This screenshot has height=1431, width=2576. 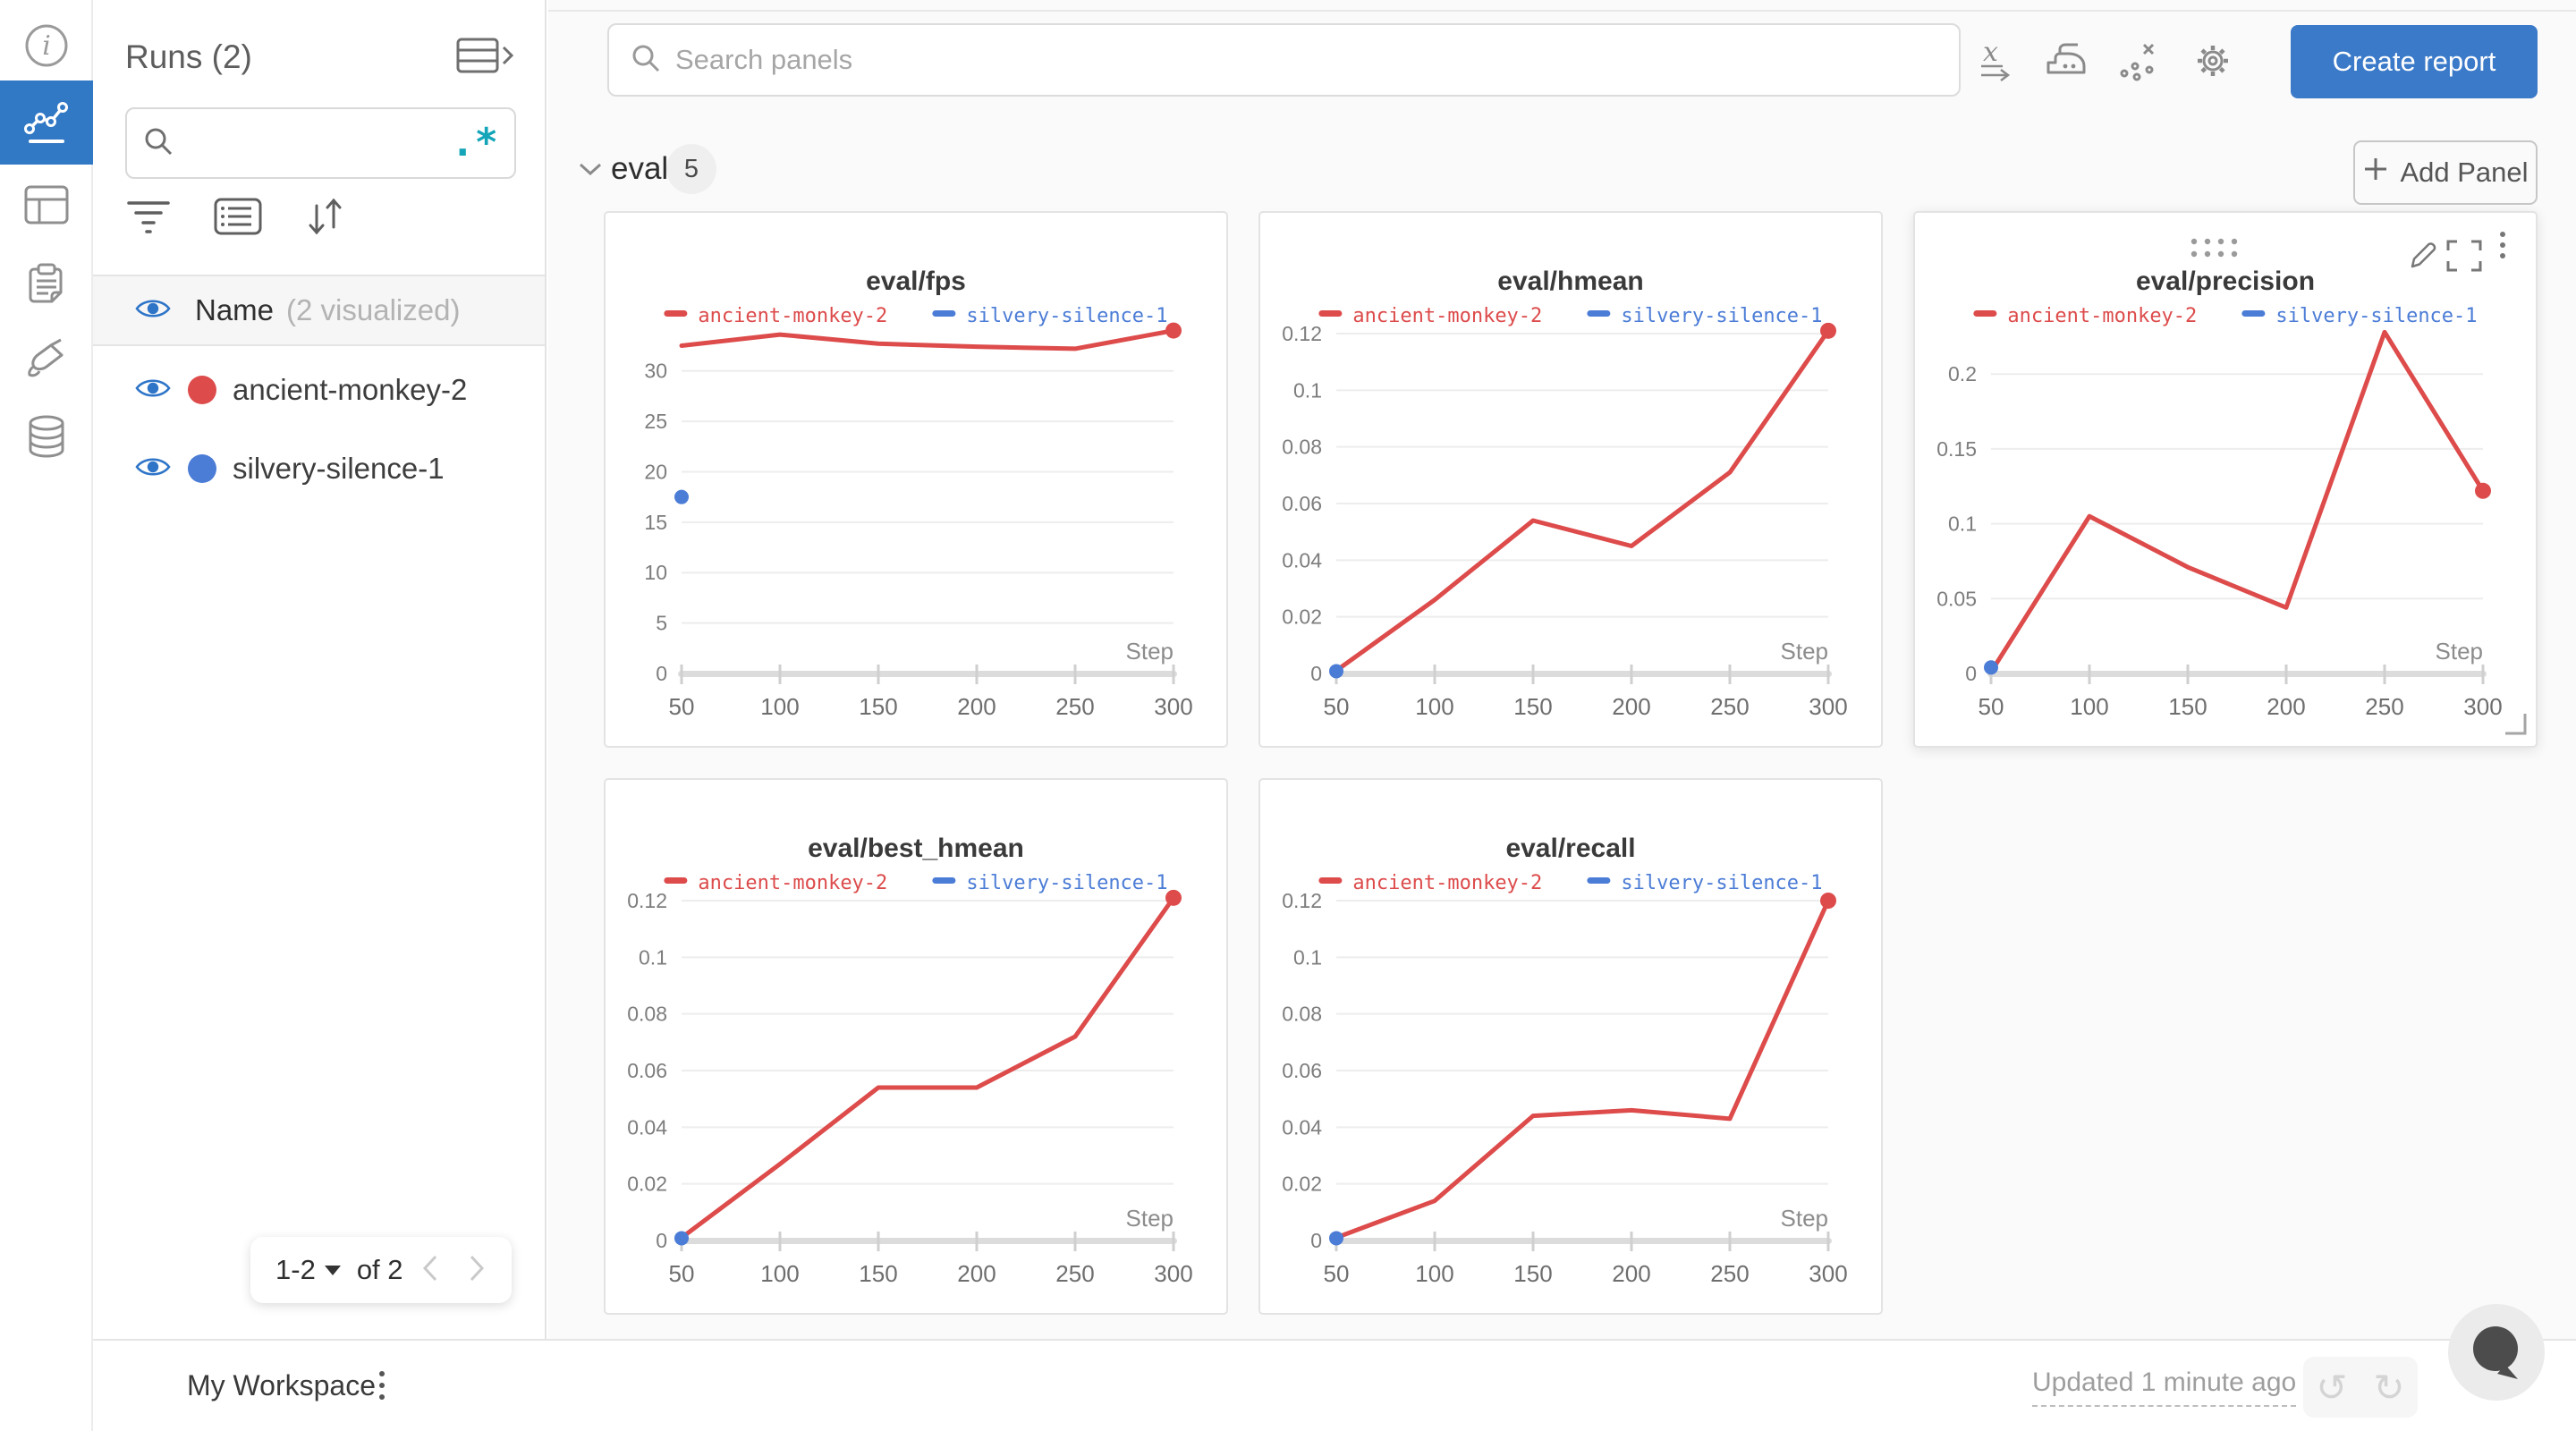 I want to click on database-icon, so click(x=46, y=440).